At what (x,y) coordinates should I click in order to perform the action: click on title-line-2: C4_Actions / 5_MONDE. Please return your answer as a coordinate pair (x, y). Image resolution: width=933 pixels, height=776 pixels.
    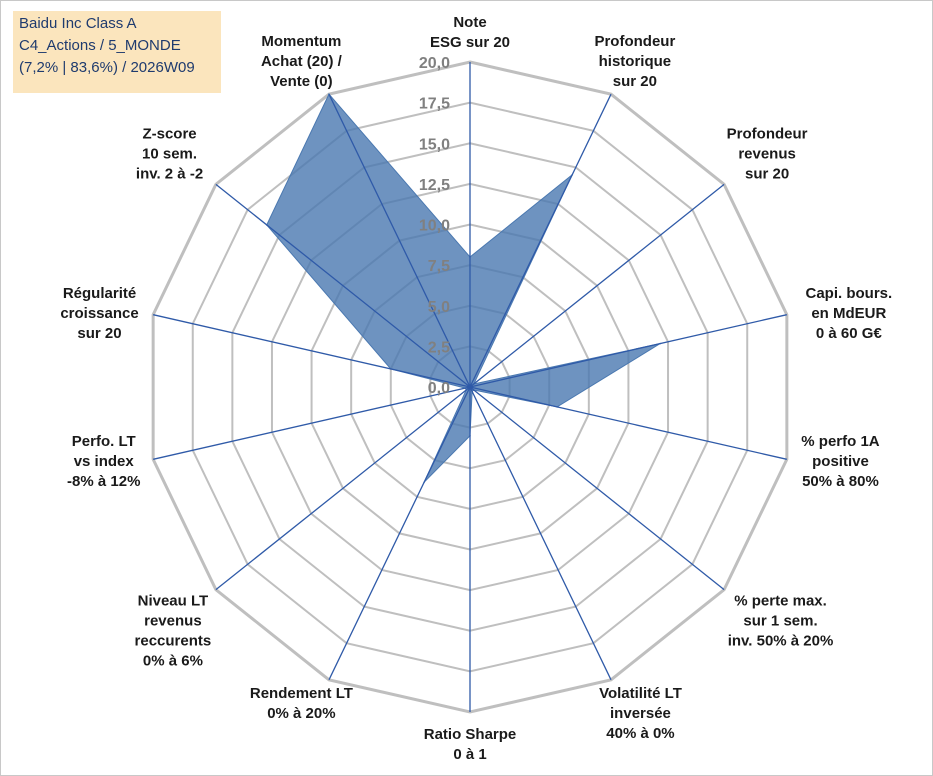
    Looking at the image, I should click on (100, 45).